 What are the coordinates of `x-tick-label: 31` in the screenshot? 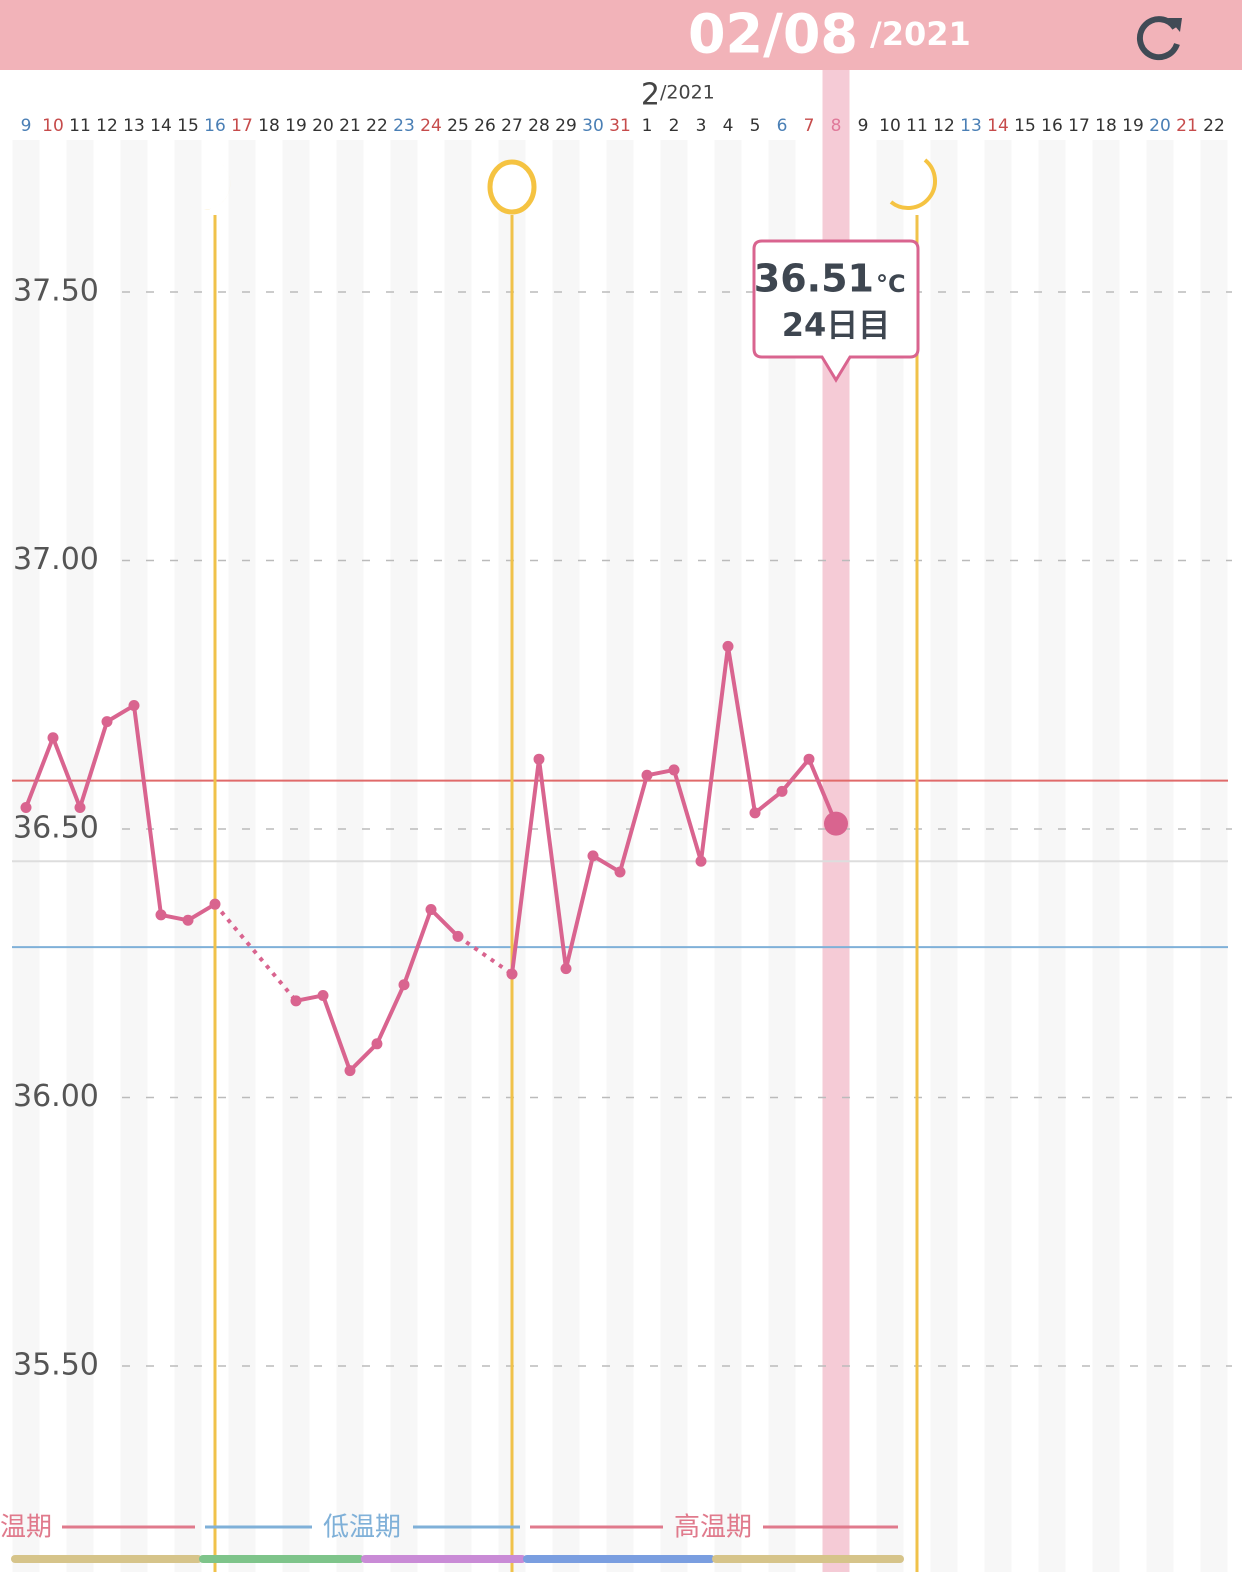 It's located at (620, 126).